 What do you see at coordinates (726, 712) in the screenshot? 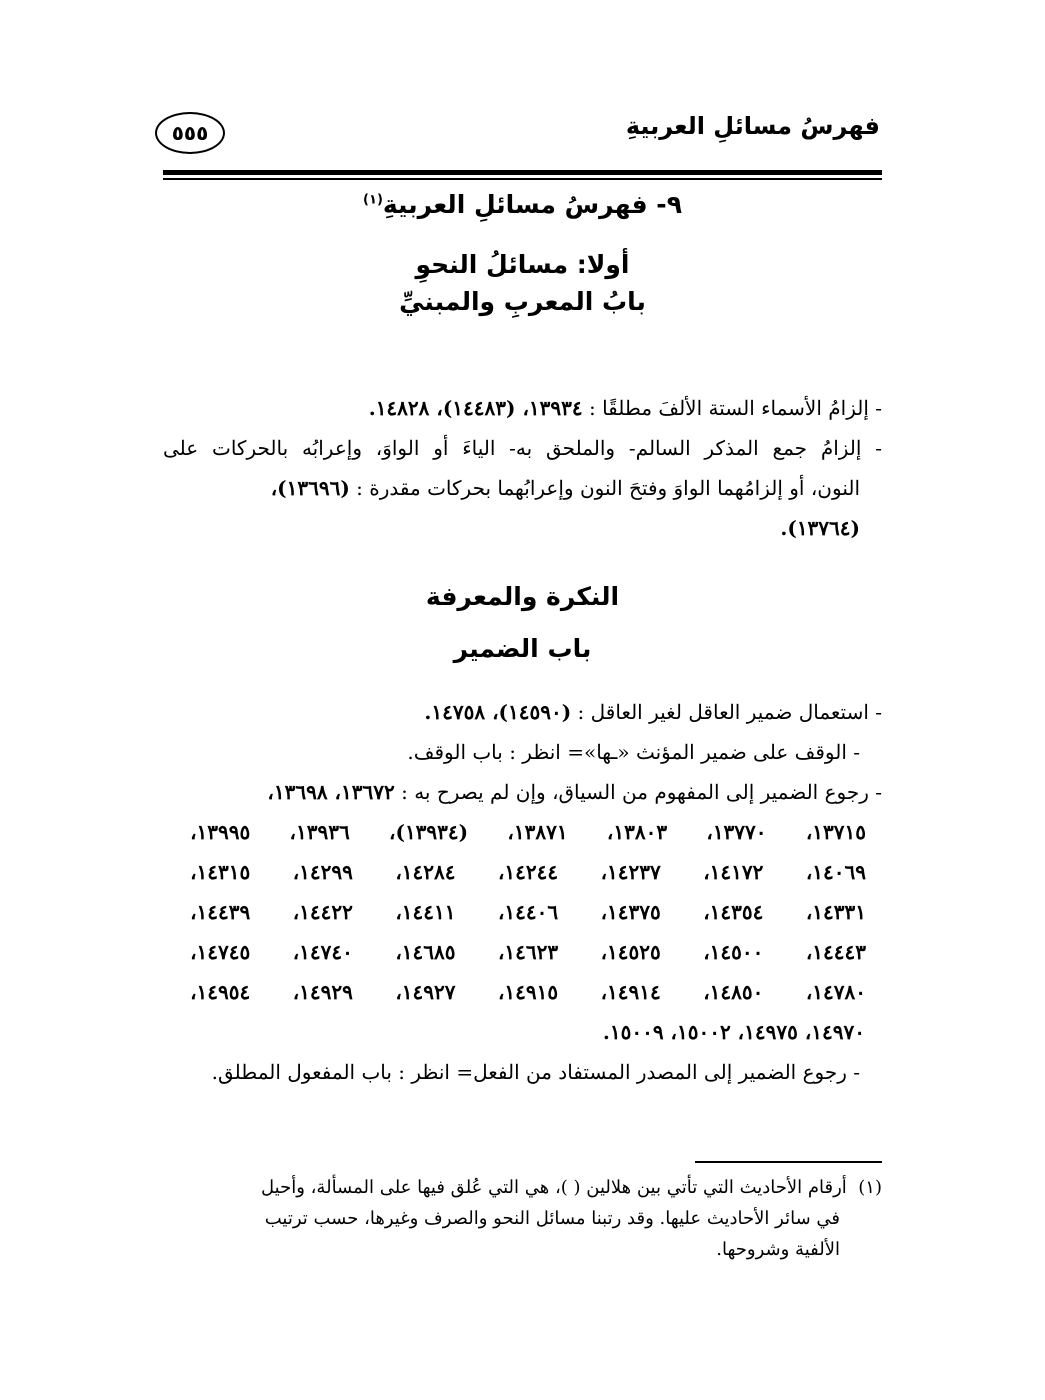
I see `entry-text: - استعمال ضمير العاقل لغير العاقل :` at bounding box center [726, 712].